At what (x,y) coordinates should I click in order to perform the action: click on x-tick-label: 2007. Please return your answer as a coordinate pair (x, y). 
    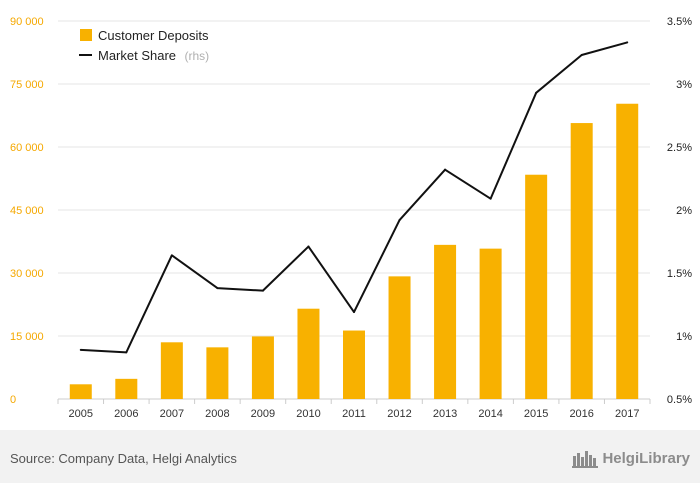
    Looking at the image, I should click on (172, 414).